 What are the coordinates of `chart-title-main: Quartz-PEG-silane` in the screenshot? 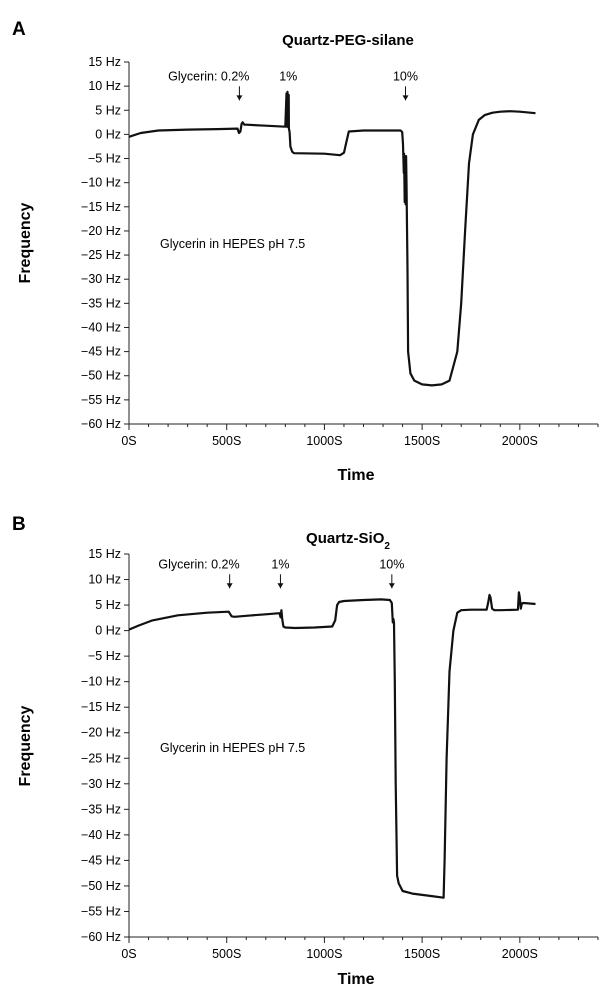 It's located at (348, 40).